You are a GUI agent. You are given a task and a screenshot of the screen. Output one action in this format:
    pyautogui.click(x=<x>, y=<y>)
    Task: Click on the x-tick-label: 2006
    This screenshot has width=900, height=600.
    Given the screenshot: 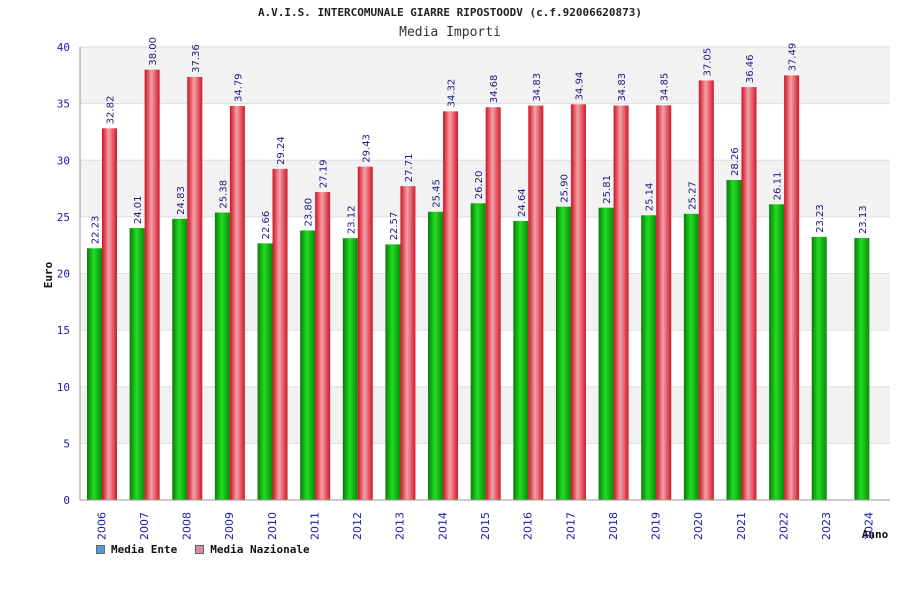 What is the action you would take?
    pyautogui.click(x=101, y=526)
    